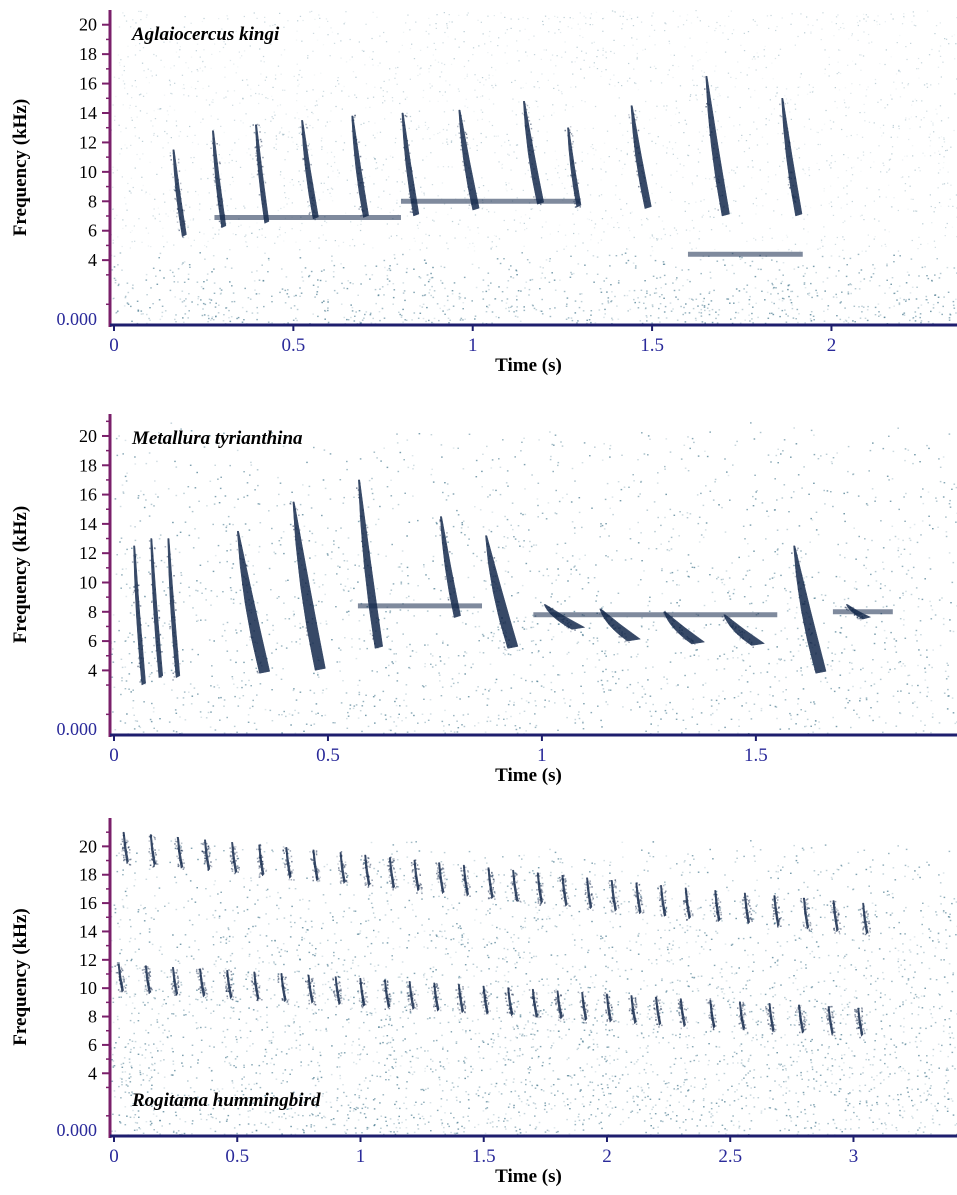  Describe the element at coordinates (92, 1045) in the screenshot. I see `y-tick-label: 6` at that location.